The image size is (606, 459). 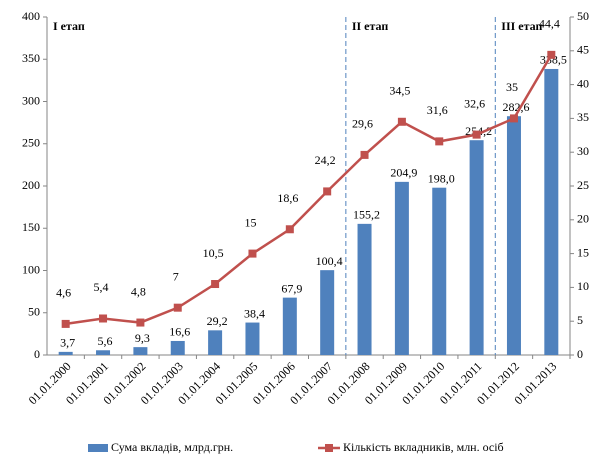 What do you see at coordinates (580, 320) in the screenshot?
I see `y2-tick-label: 5` at bounding box center [580, 320].